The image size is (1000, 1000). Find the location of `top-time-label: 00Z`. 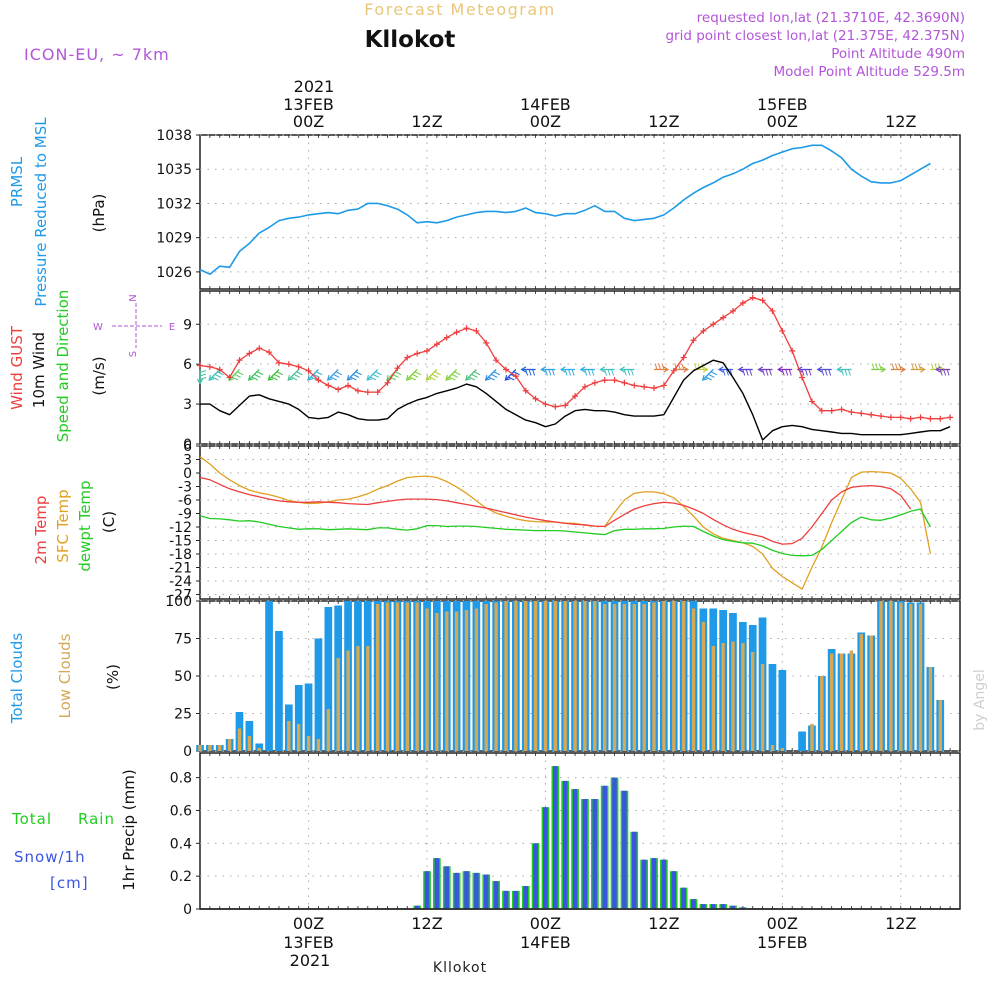

top-time-label: 00Z is located at coordinates (545, 121).